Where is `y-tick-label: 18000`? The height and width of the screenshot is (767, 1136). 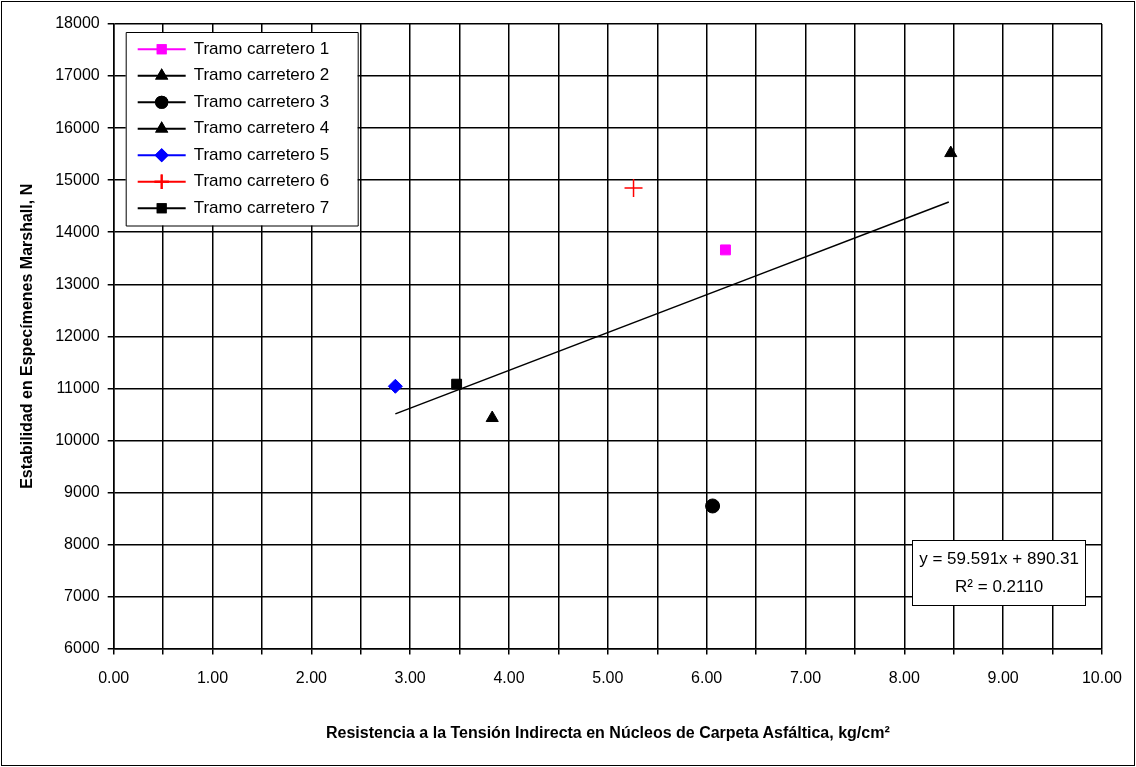 y-tick-label: 18000 is located at coordinates (77, 23).